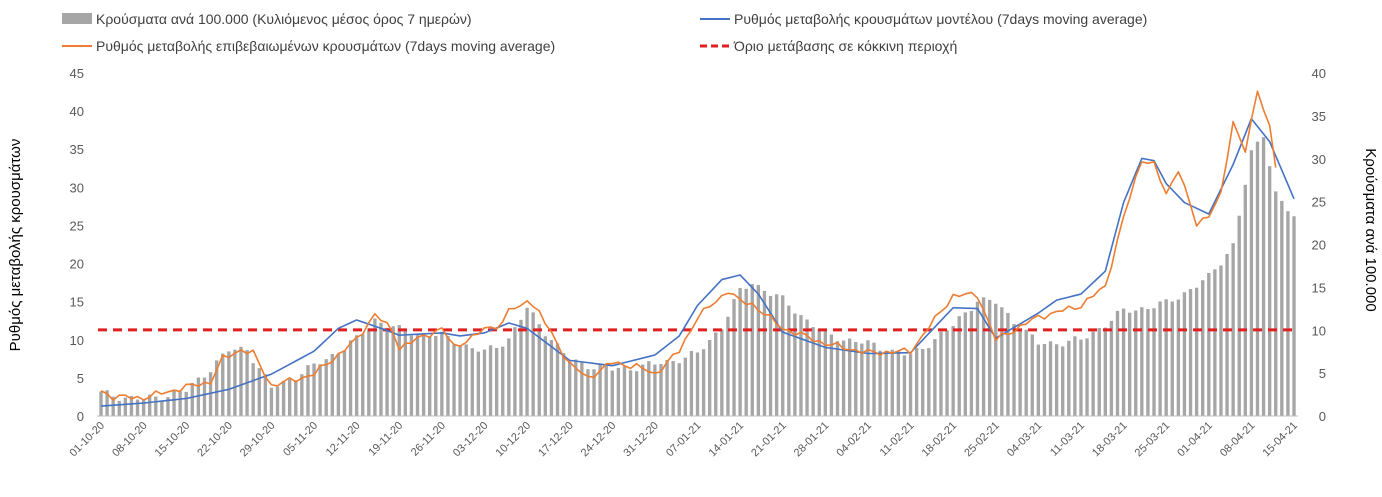 Image resolution: width=1382 pixels, height=497 pixels. I want to click on x-tick-label: 14-01-21, so click(727, 440).